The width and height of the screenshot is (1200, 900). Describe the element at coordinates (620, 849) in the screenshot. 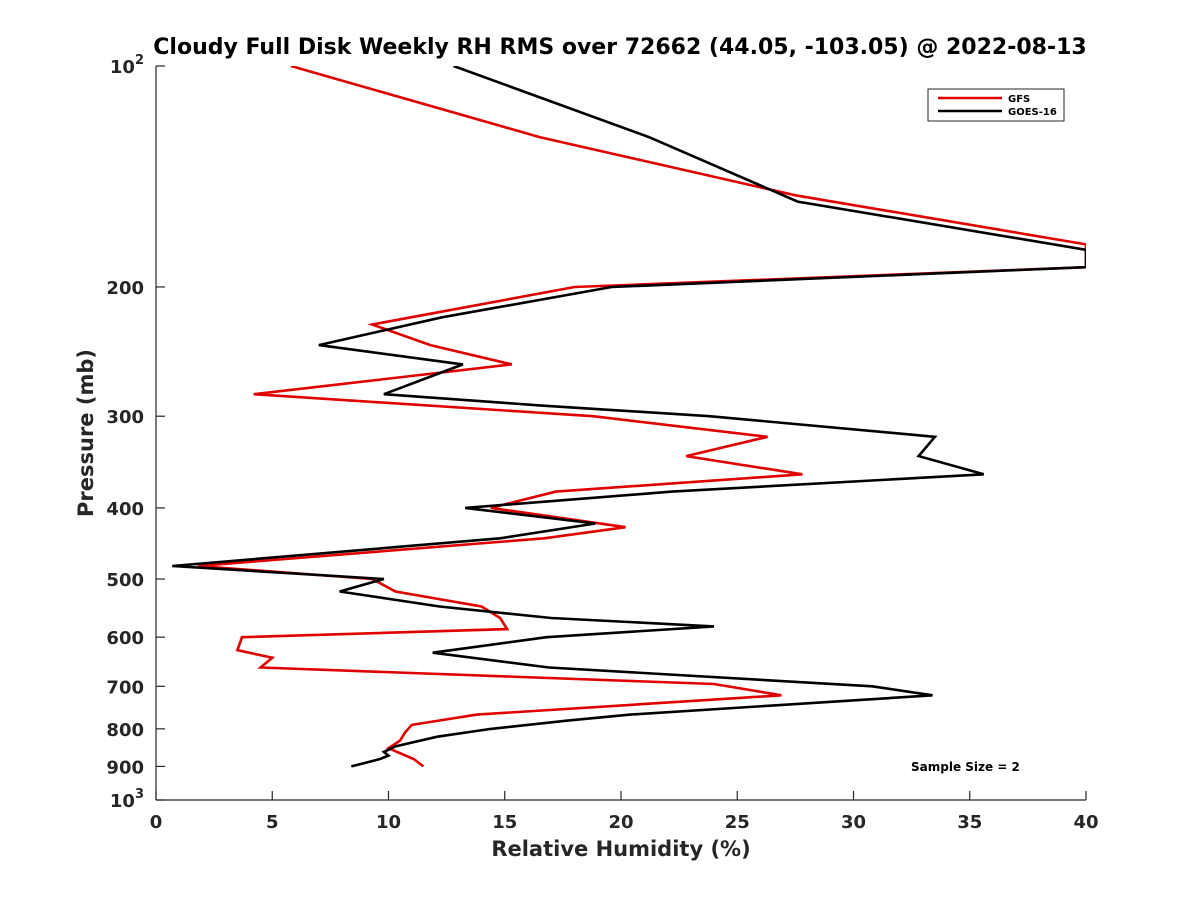

I see `x-axis-label: Relative Humidity (%)` at that location.